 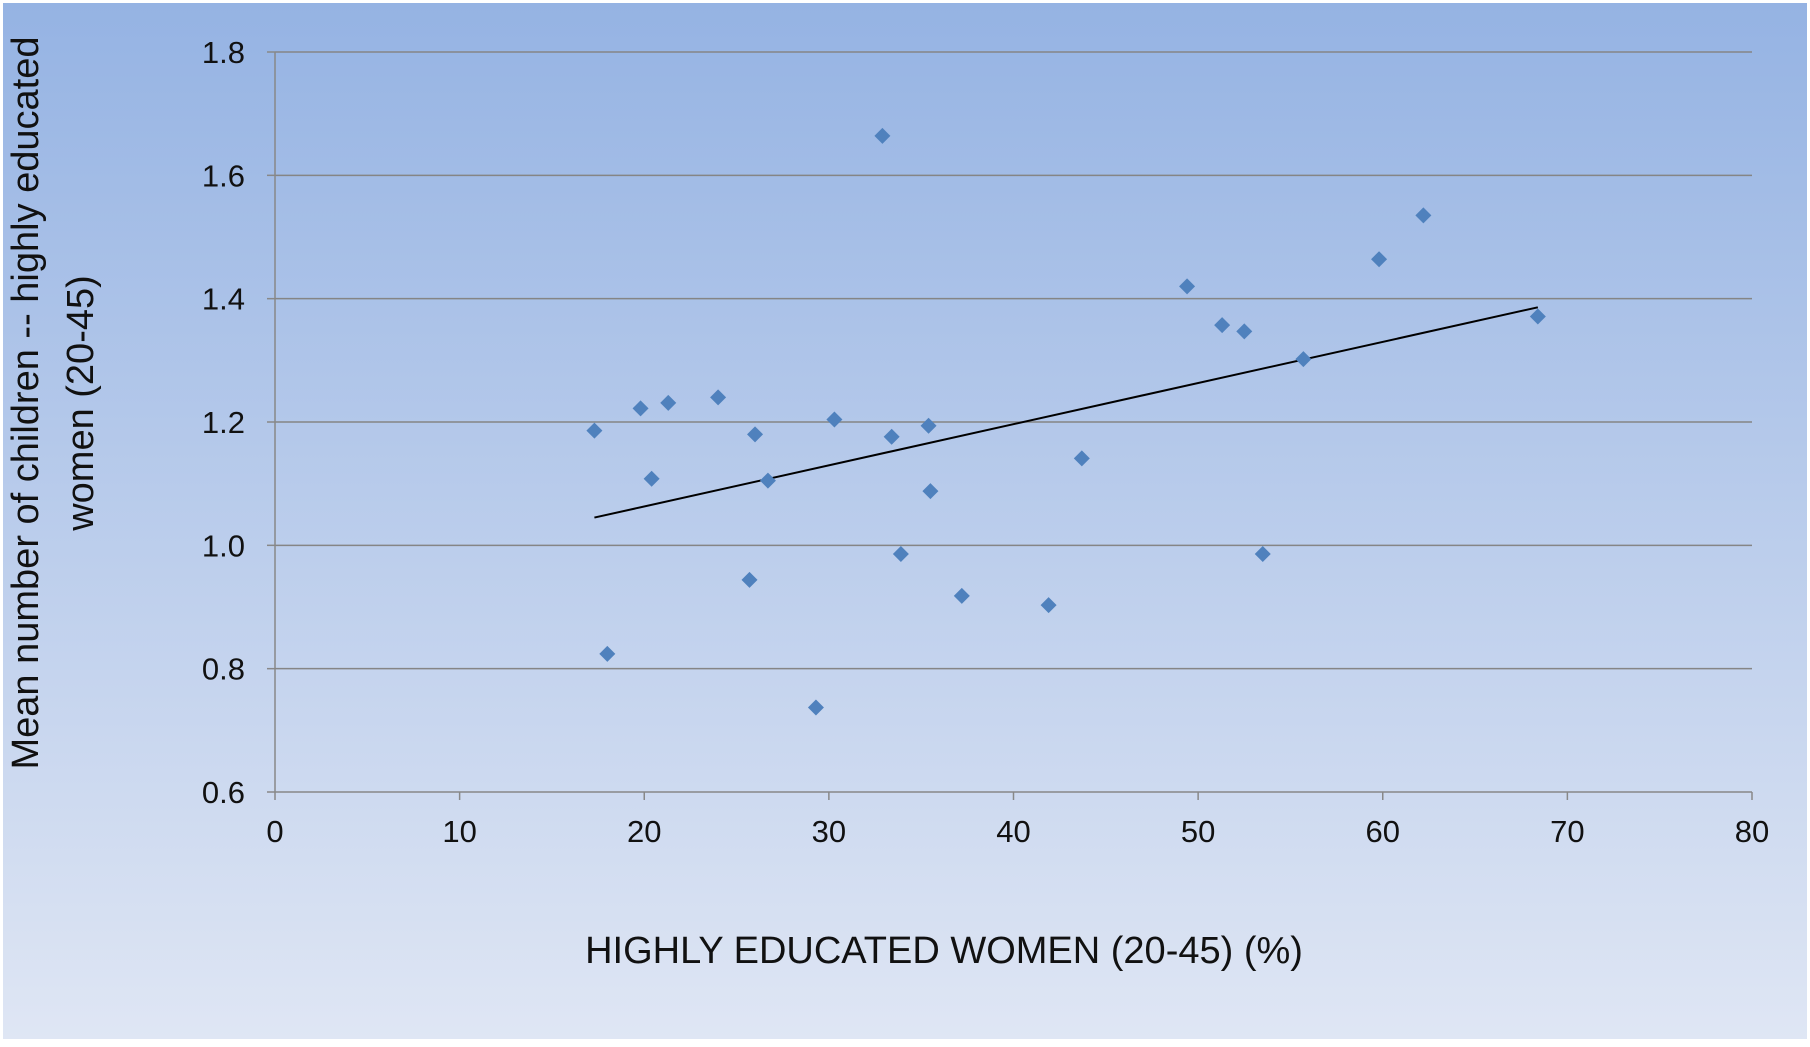 What do you see at coordinates (1198, 831) in the screenshot?
I see `x-tick-label: 50` at bounding box center [1198, 831].